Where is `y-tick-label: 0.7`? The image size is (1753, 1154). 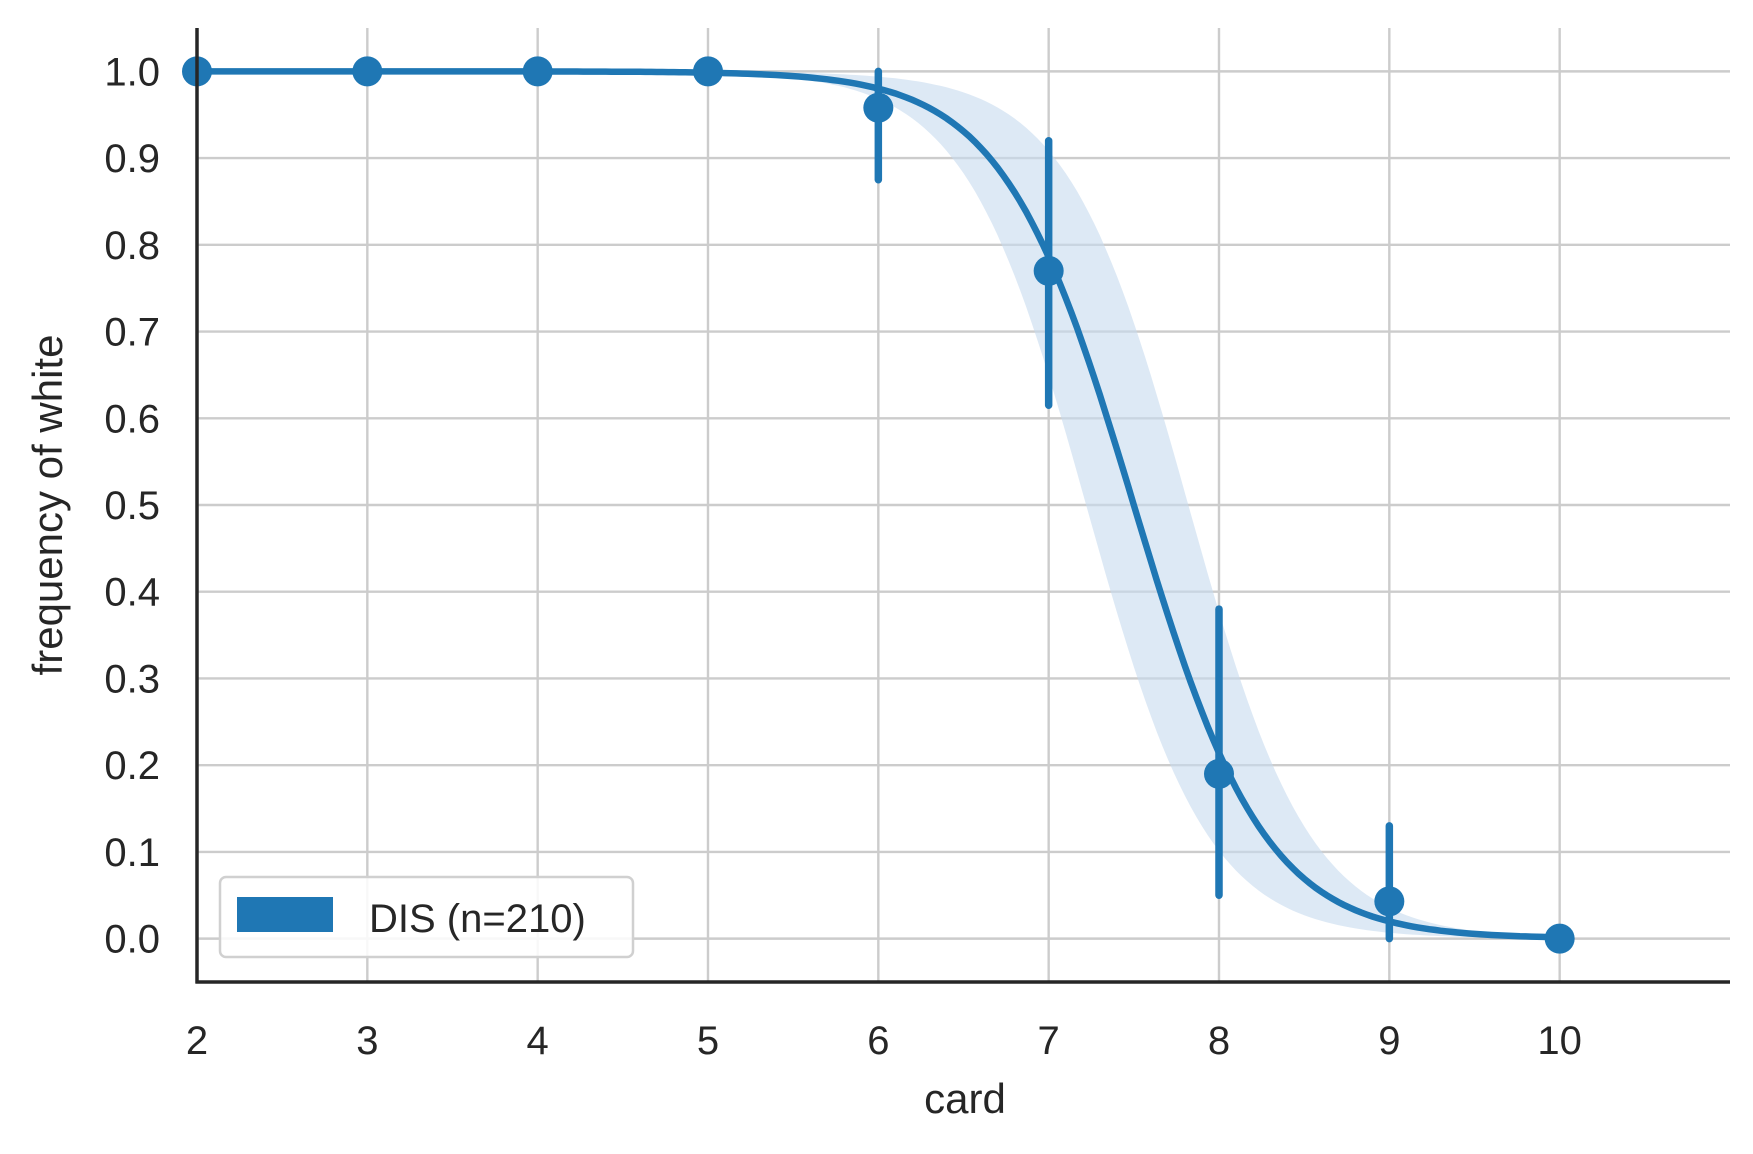 y-tick-label: 0.7 is located at coordinates (132, 333).